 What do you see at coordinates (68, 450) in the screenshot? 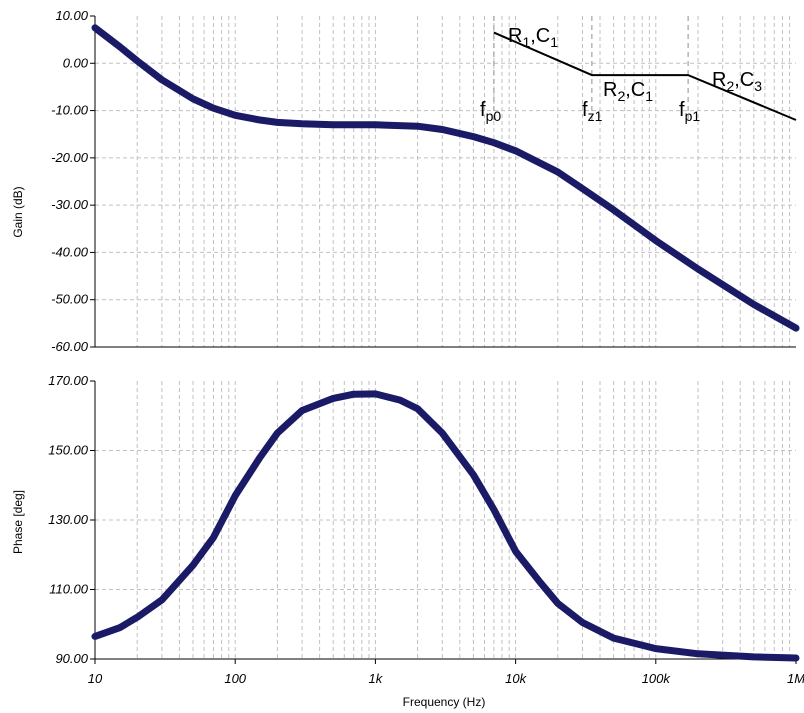
I see `y-tick-label: 150.00` at bounding box center [68, 450].